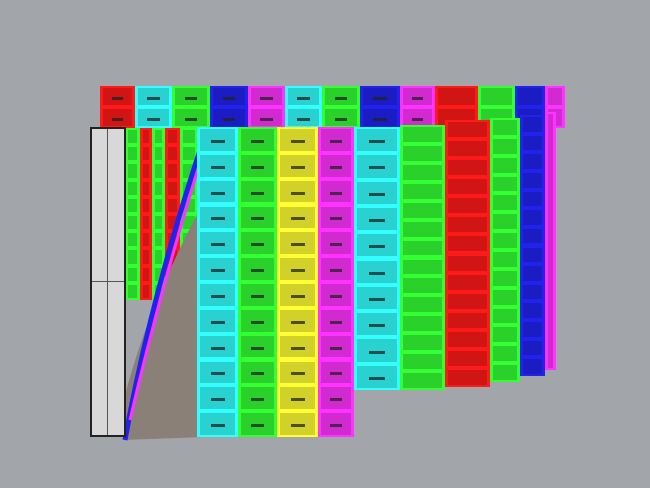 This screenshot has width=650, height=488. What do you see at coordinates (336, 282) in the screenshot?
I see `front-column-magenta` at bounding box center [336, 282].